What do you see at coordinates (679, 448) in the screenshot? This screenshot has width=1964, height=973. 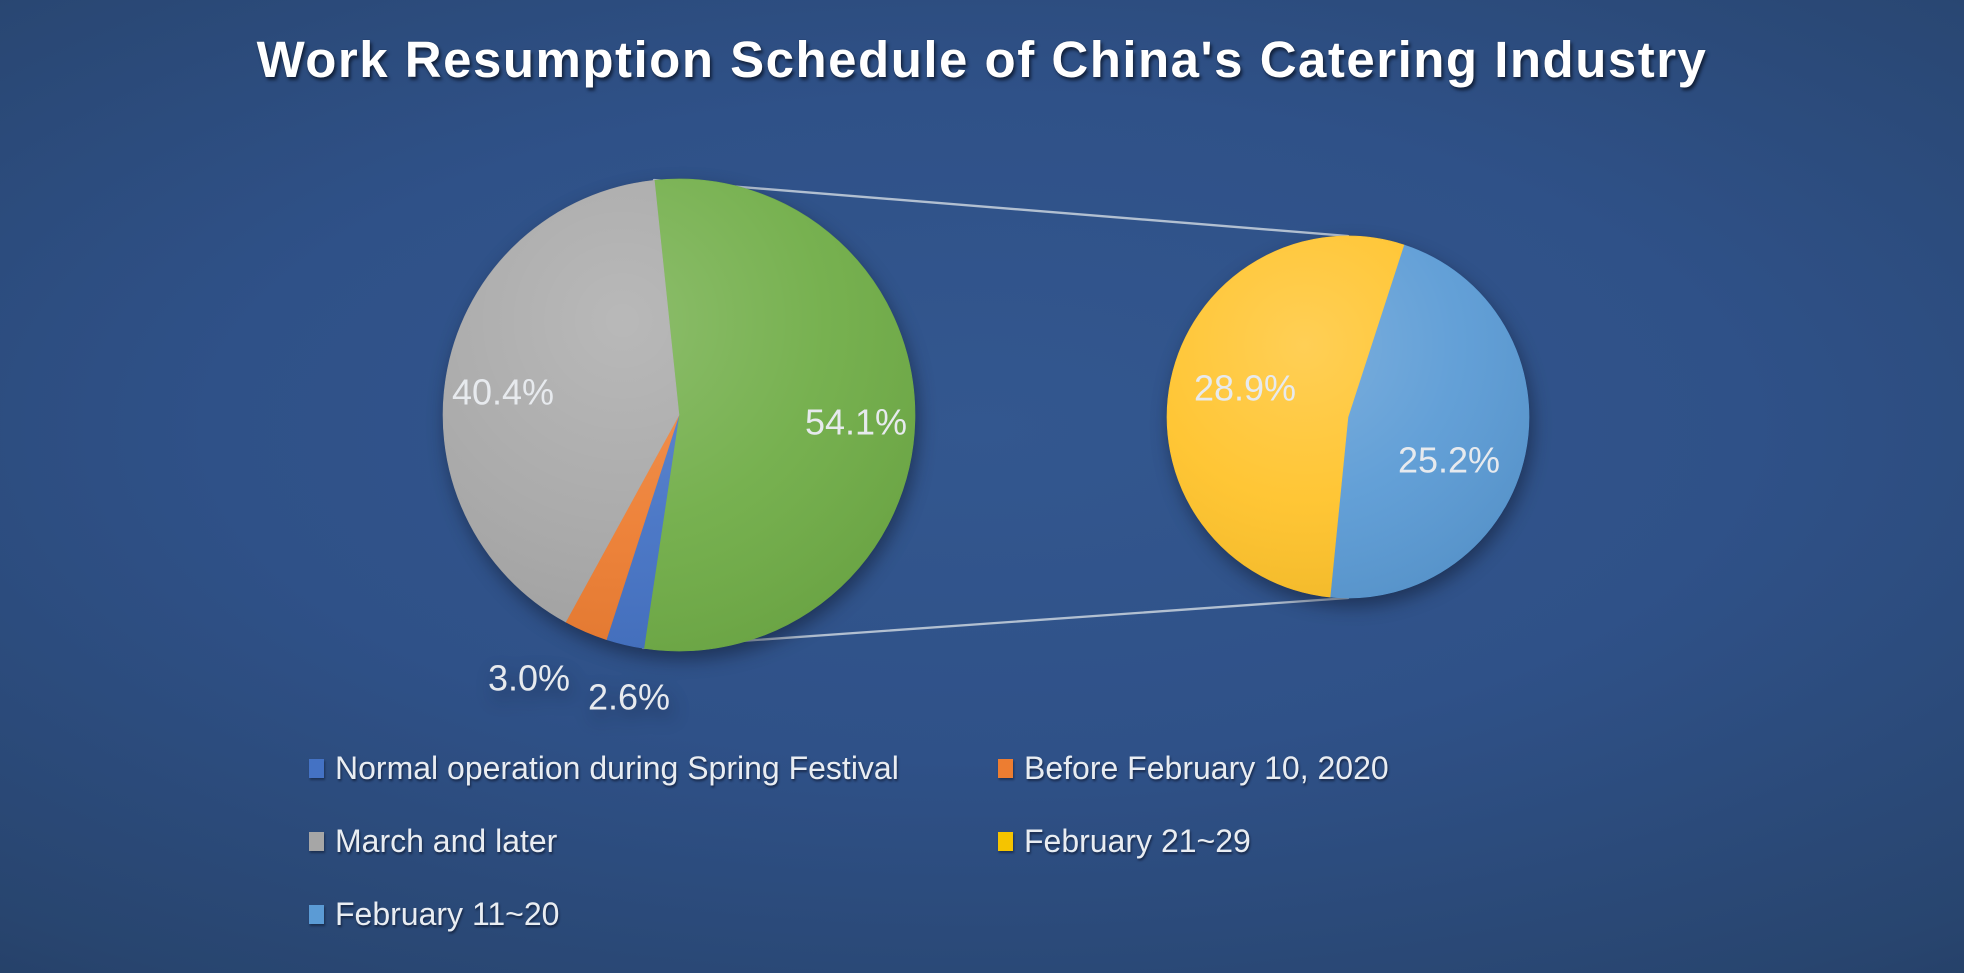 I see `main-pie: 54.1% 2.6% 3.0% 40.4%` at bounding box center [679, 448].